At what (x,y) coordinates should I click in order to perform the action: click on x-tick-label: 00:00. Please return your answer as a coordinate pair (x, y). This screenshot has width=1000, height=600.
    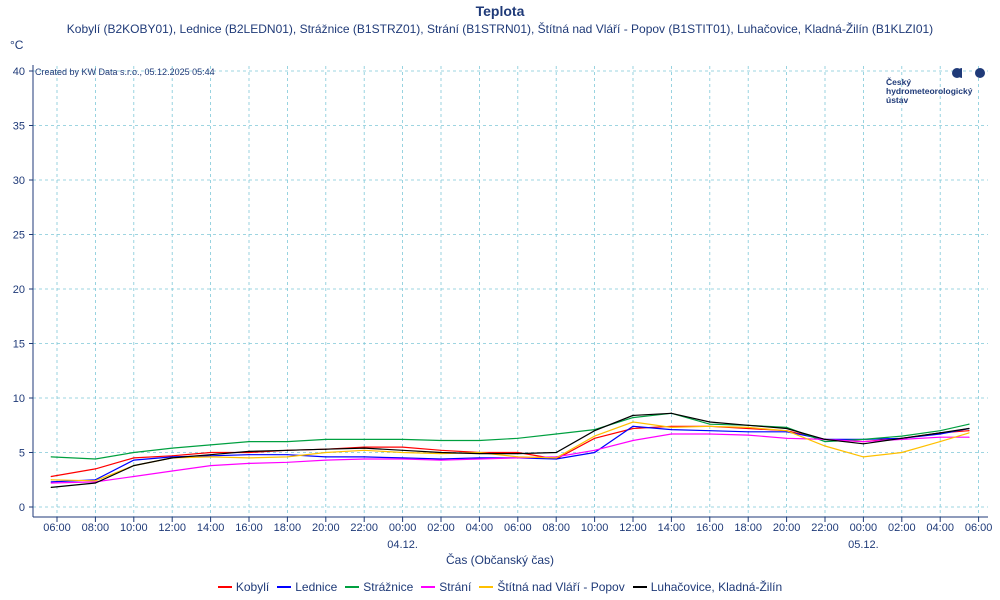
    Looking at the image, I should click on (864, 528).